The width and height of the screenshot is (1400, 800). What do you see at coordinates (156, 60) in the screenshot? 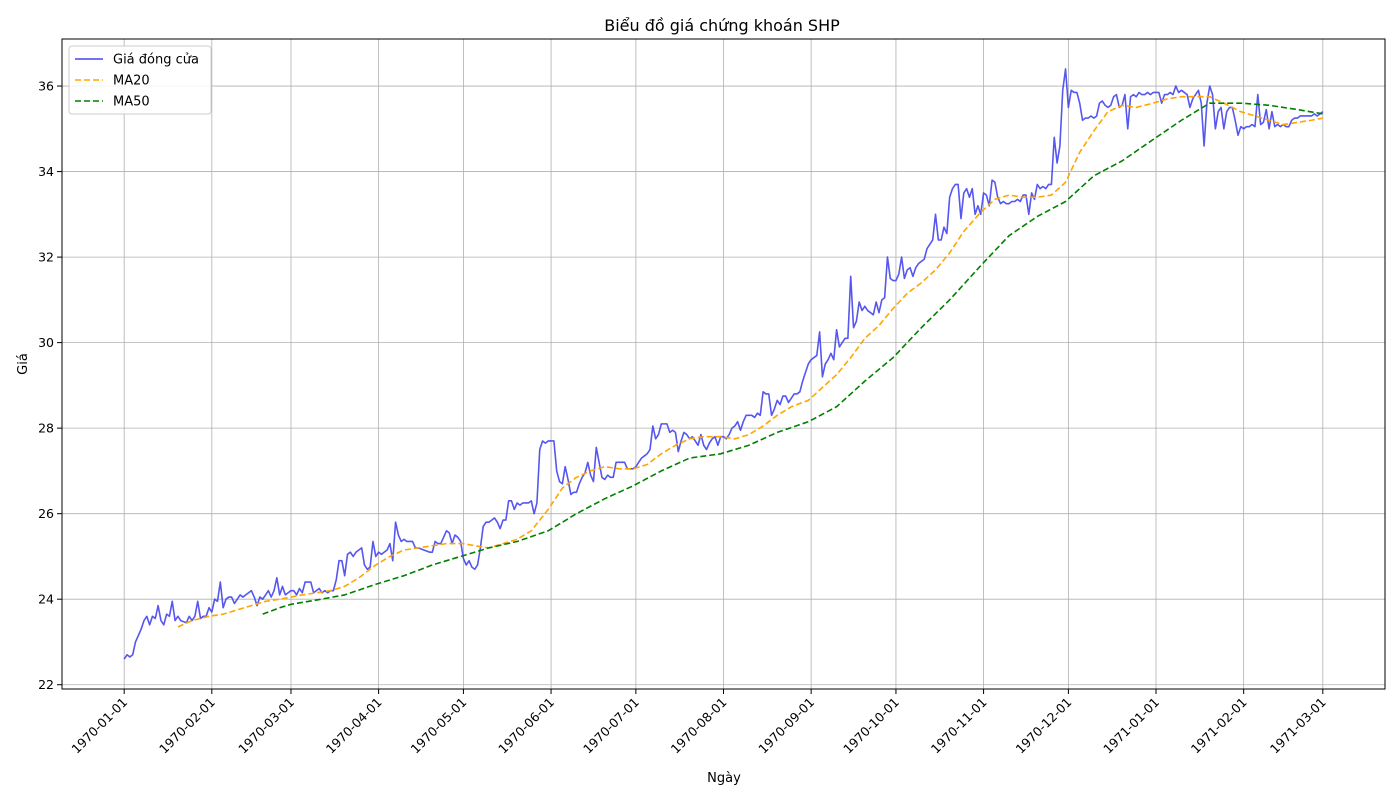
I see `legend-label: Giá đóng cửa` at bounding box center [156, 60].